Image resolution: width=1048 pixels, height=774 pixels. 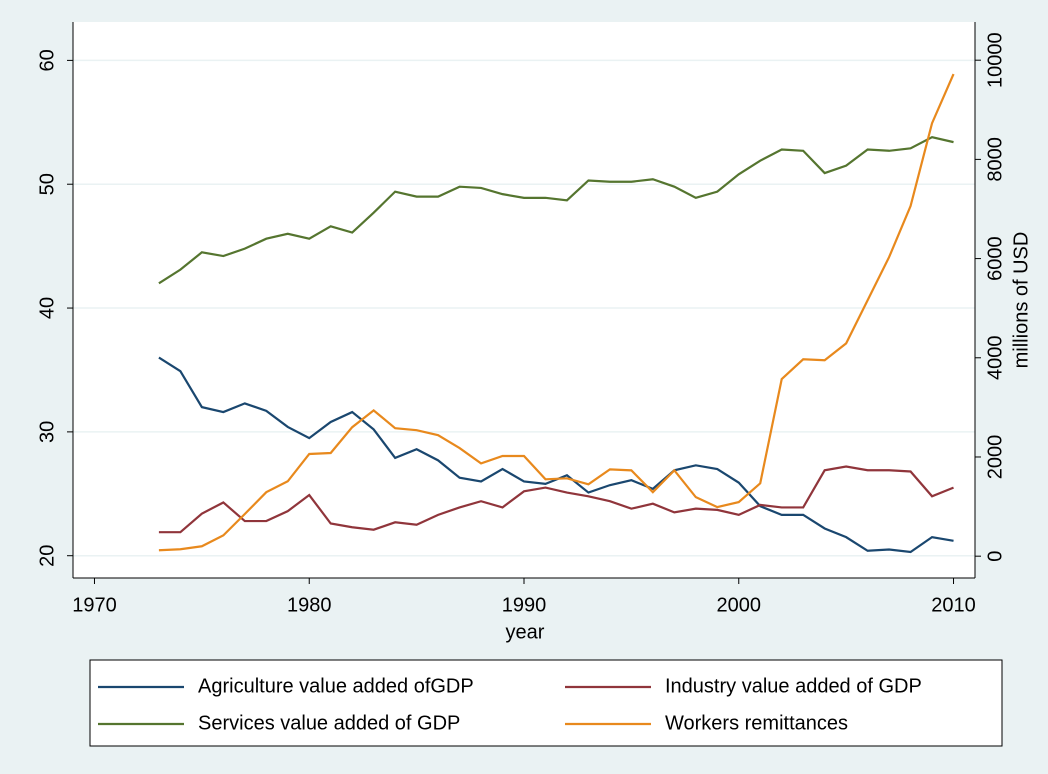 I want to click on x-axis-title: year, so click(x=525, y=632).